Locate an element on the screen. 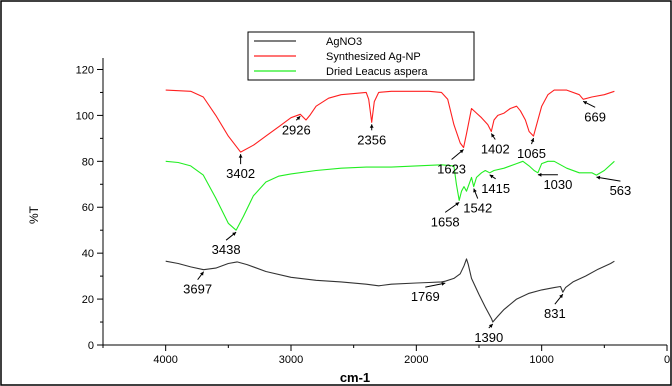  y-tick-label: 0 is located at coordinates (91, 346).